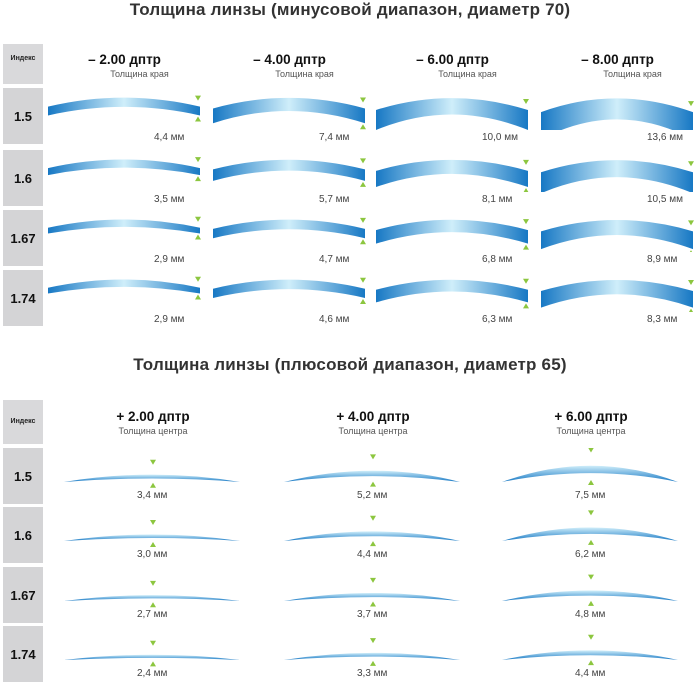 Image resolution: width=700 pixels, height=682 pixels. I want to click on edge-thickness-value: 4,4 мм, so click(169, 137).